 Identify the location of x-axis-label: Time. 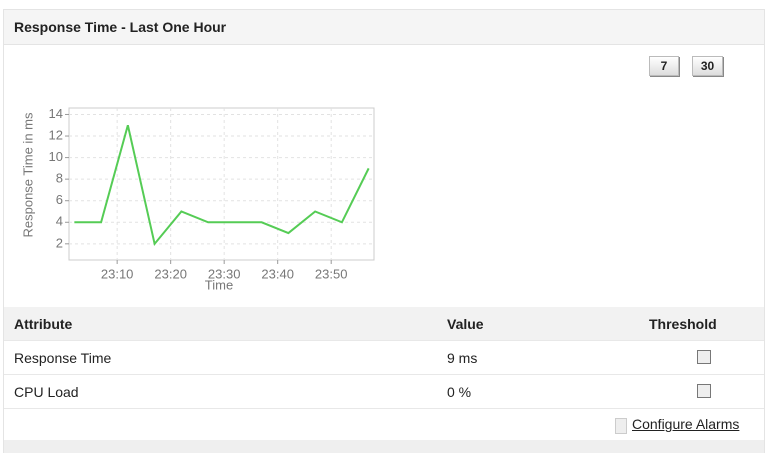
(219, 284).